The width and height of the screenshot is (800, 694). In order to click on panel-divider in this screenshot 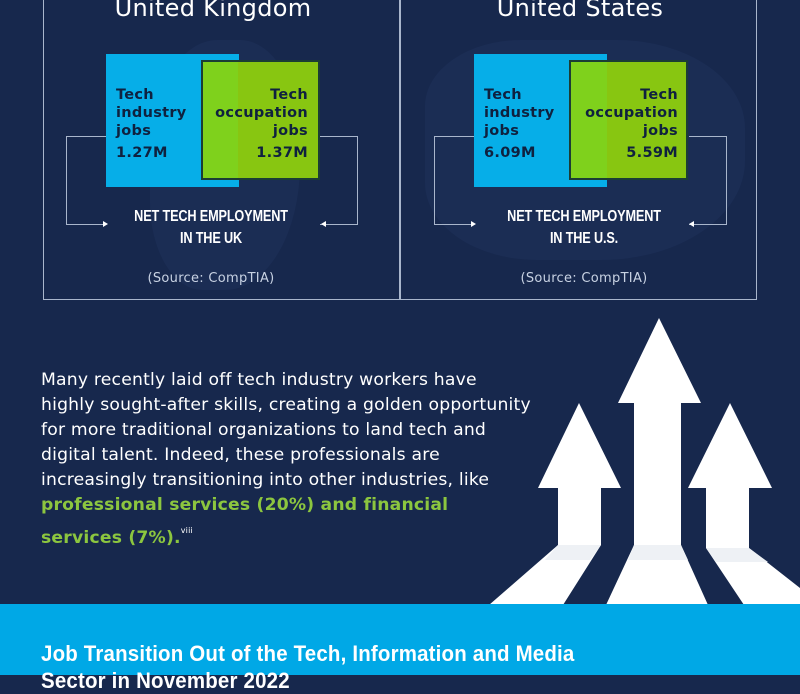, I will do `click(400, 150)`.